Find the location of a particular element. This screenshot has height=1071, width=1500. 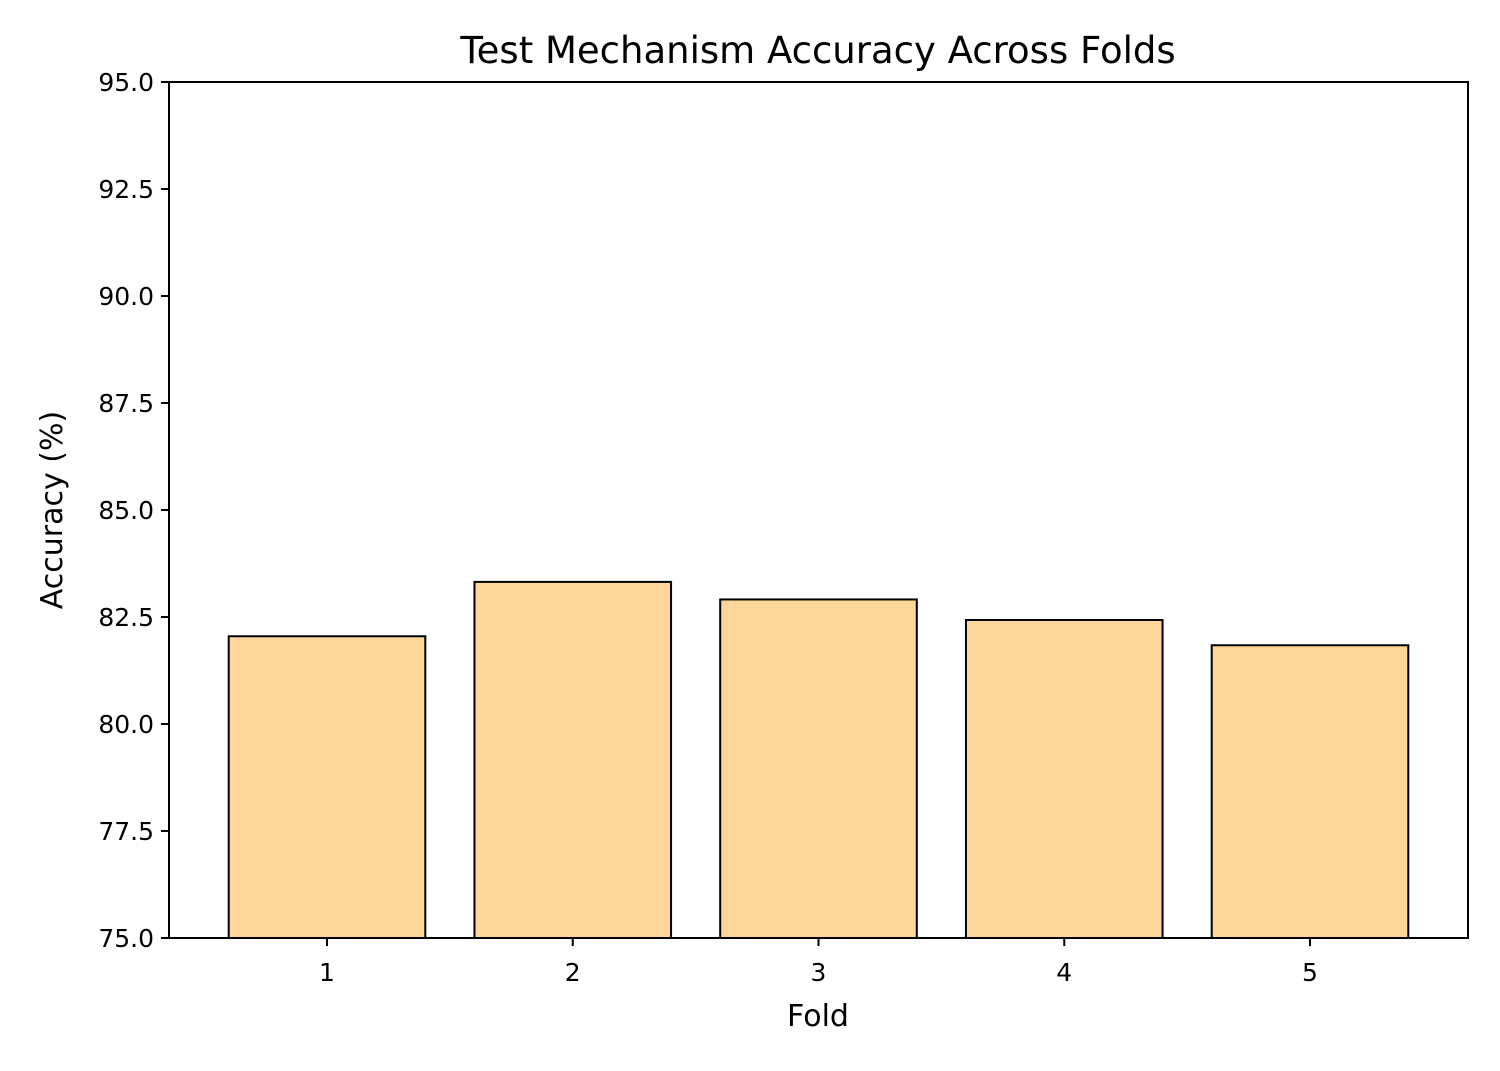

y-axis-ticks: 75.0 77.5 80.0 82.5 85.0 87.5 90.0 92.5 95.0 is located at coordinates (133, 510).